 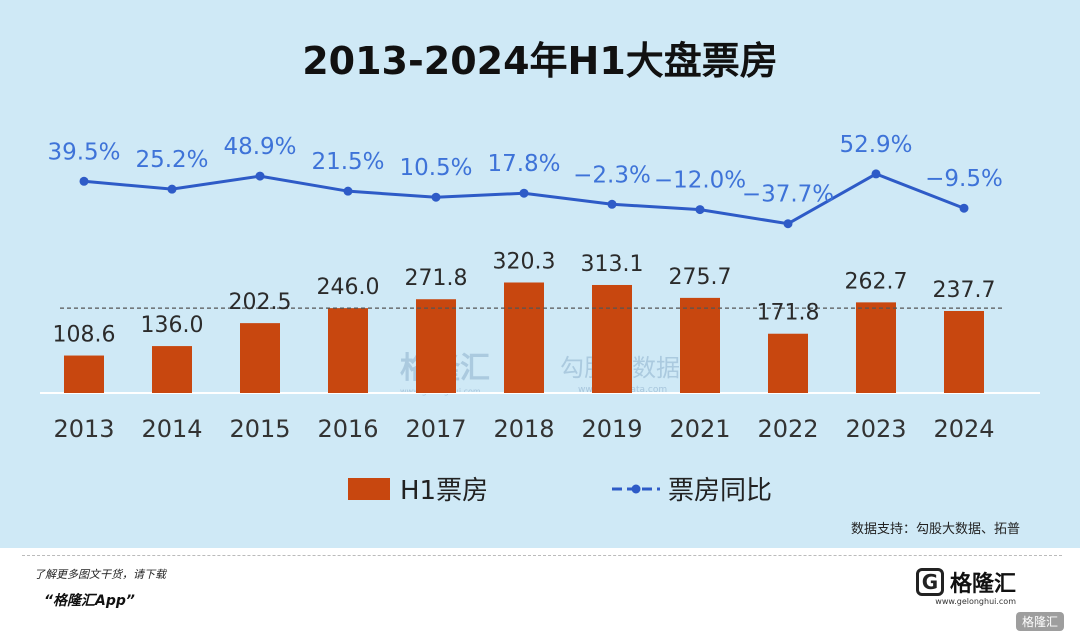 I want to click on bar-label-2021: 275.7, so click(x=700, y=277).